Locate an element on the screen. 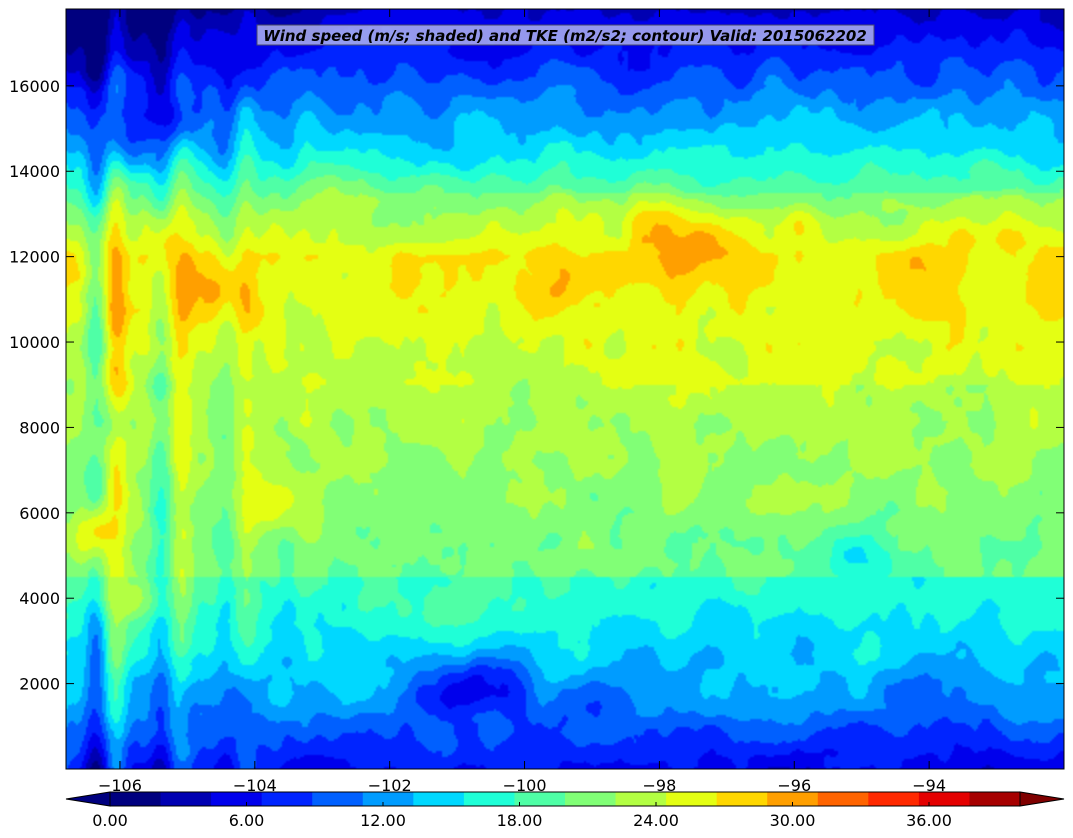  colorbar-under-arrow is located at coordinates (88, 799).